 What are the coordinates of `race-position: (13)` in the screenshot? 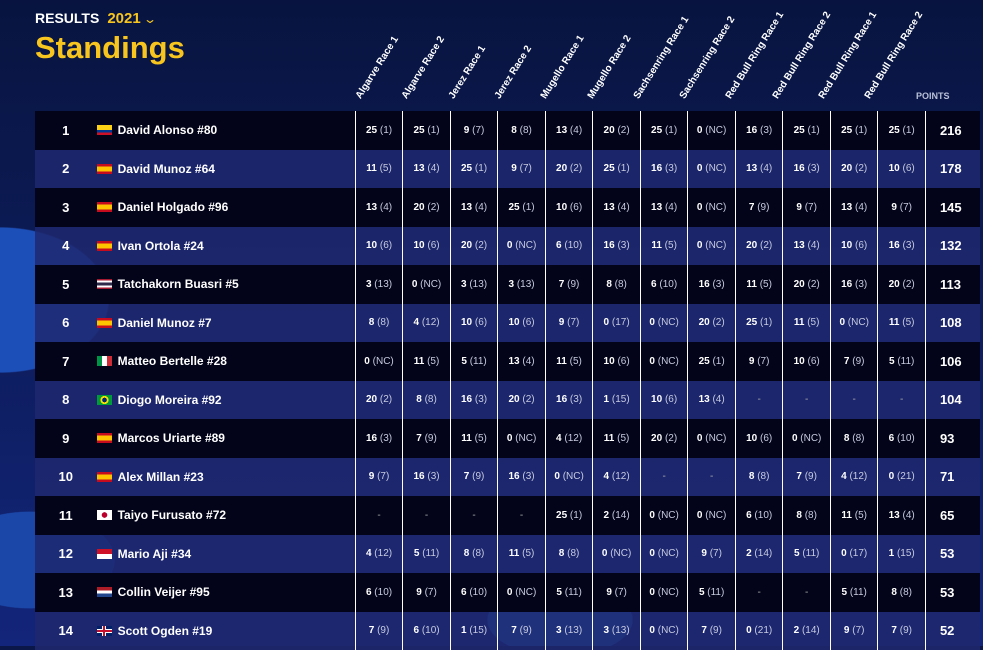 It's located at (383, 284).